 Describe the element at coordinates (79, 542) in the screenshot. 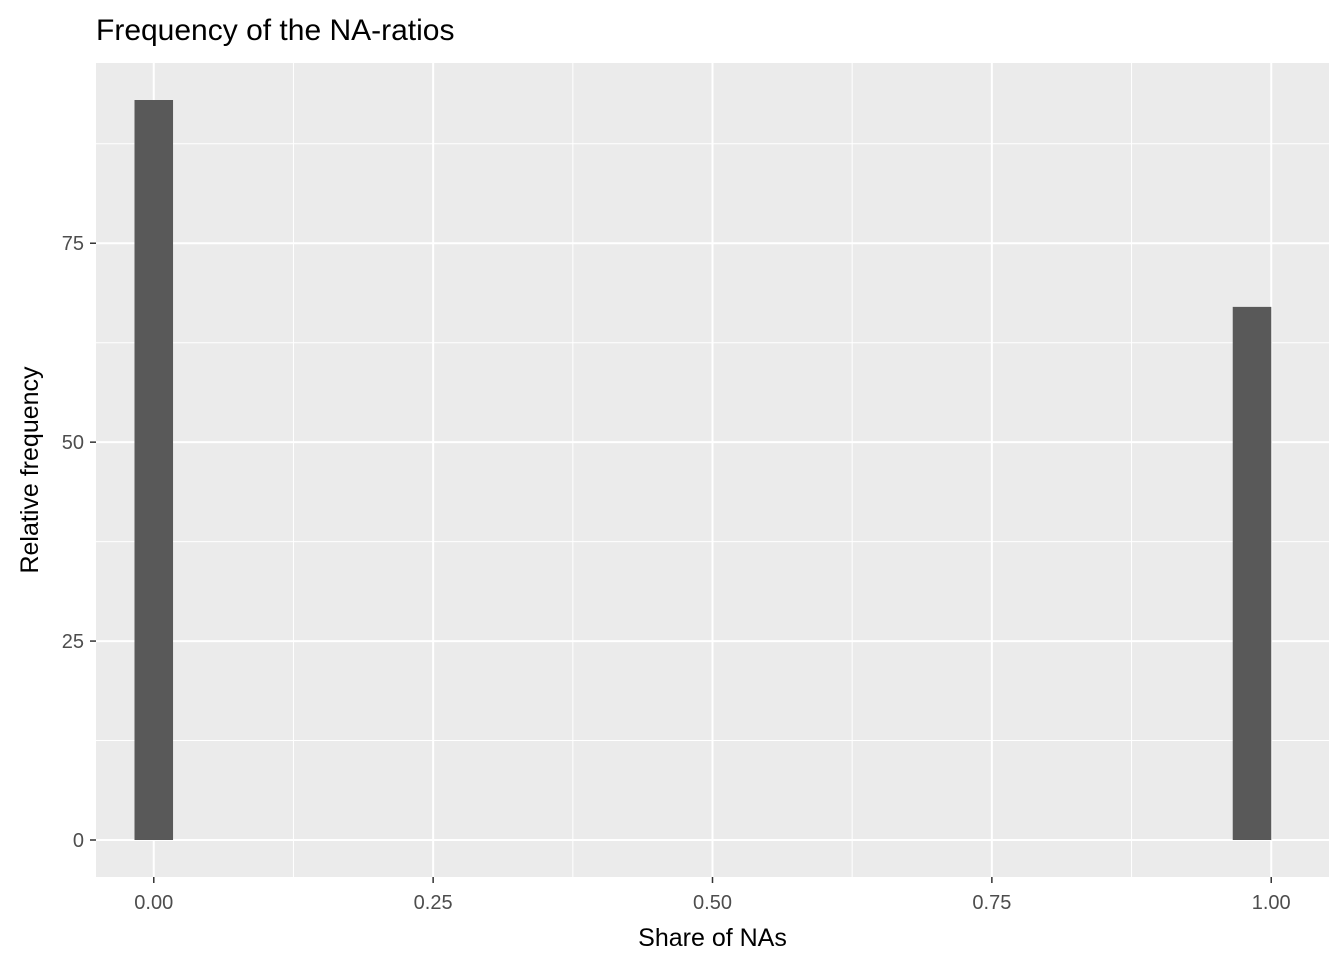

I see `y-axis: 0 25 50 75` at that location.